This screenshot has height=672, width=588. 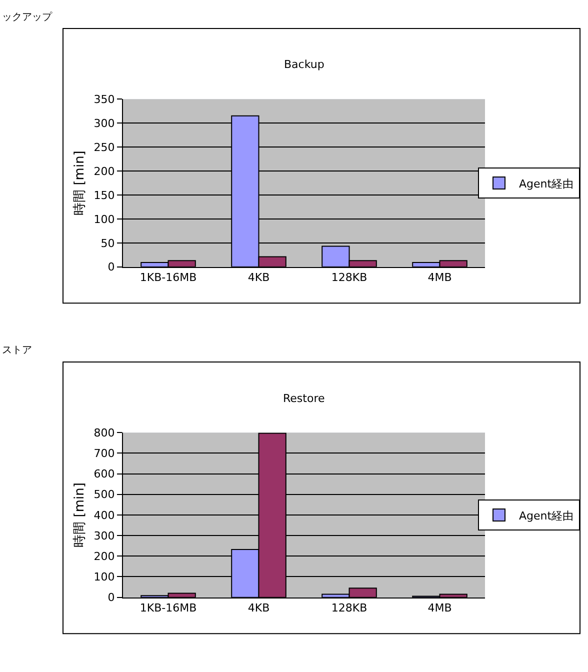 What do you see at coordinates (104, 495) in the screenshot?
I see `y-tick-label: 500` at bounding box center [104, 495].